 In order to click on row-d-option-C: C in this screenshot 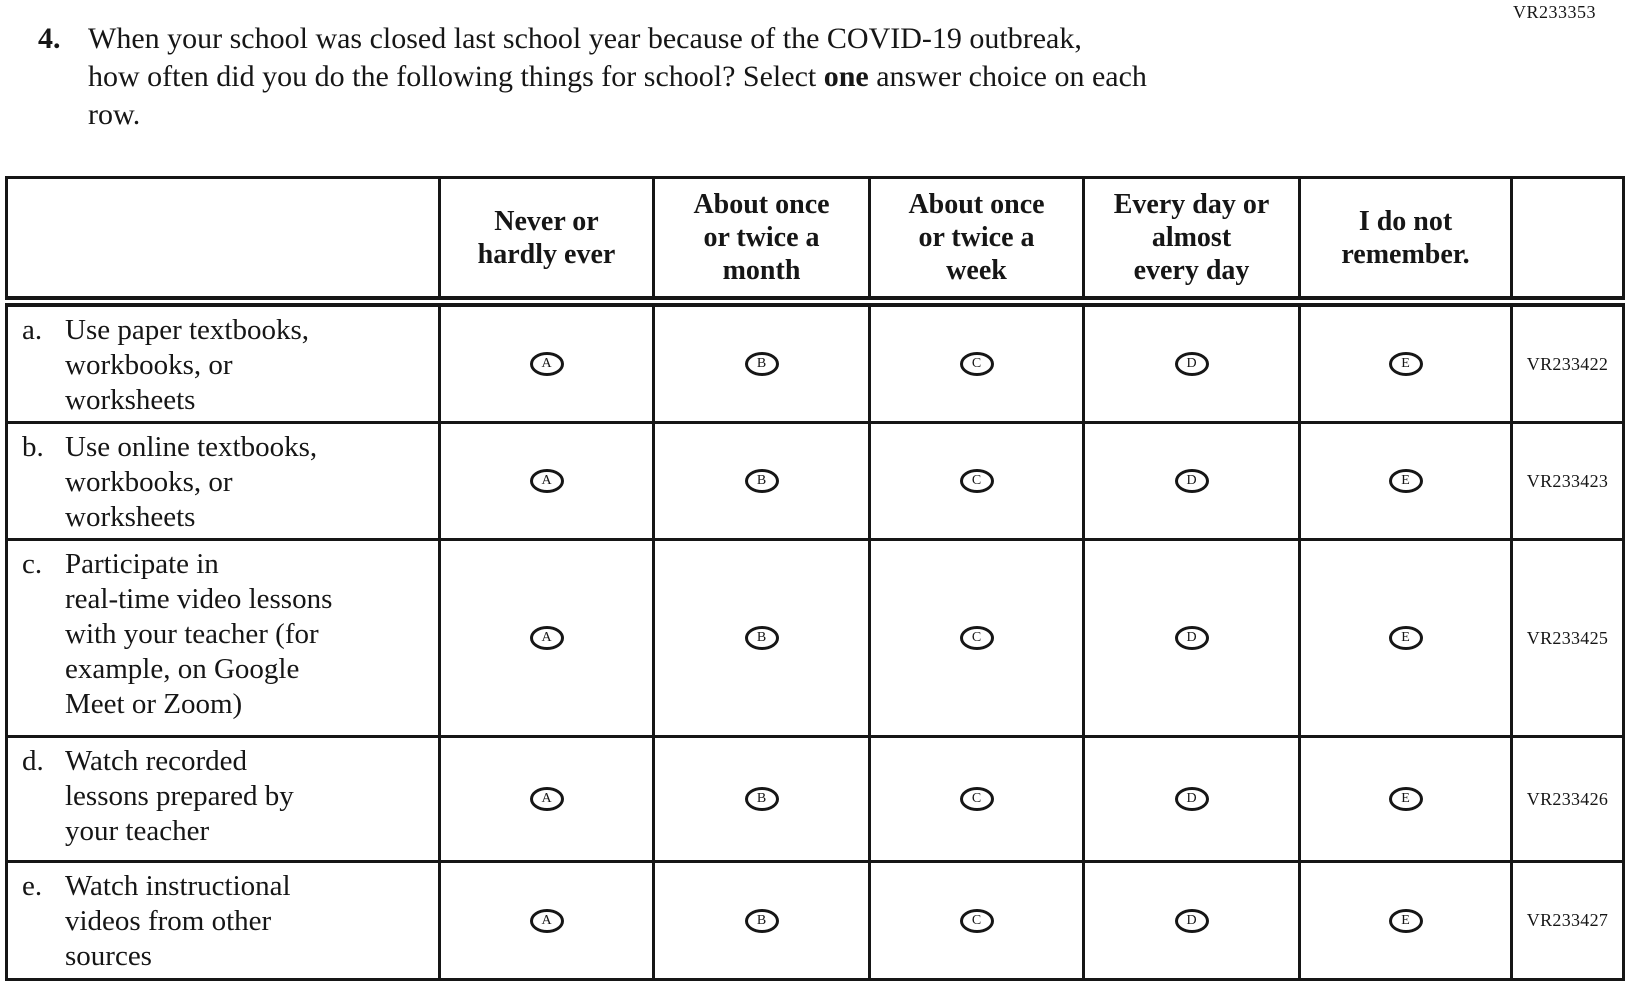, I will do `click(976, 799)`.